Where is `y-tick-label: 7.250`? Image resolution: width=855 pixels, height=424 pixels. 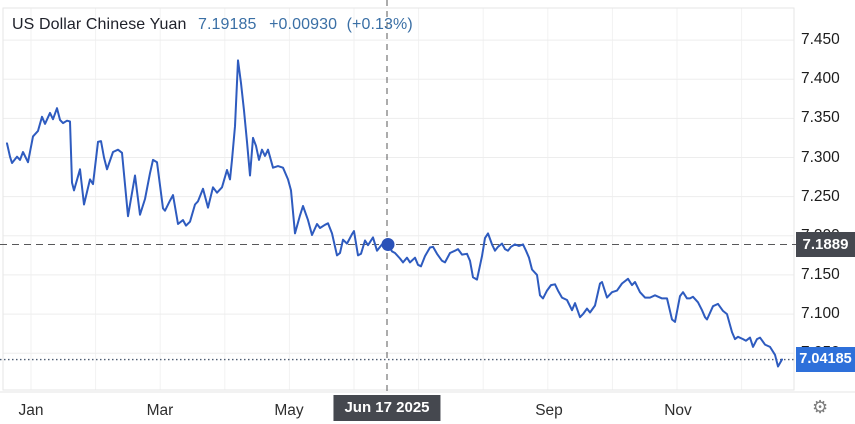 y-tick-label: 7.250 is located at coordinates (820, 196).